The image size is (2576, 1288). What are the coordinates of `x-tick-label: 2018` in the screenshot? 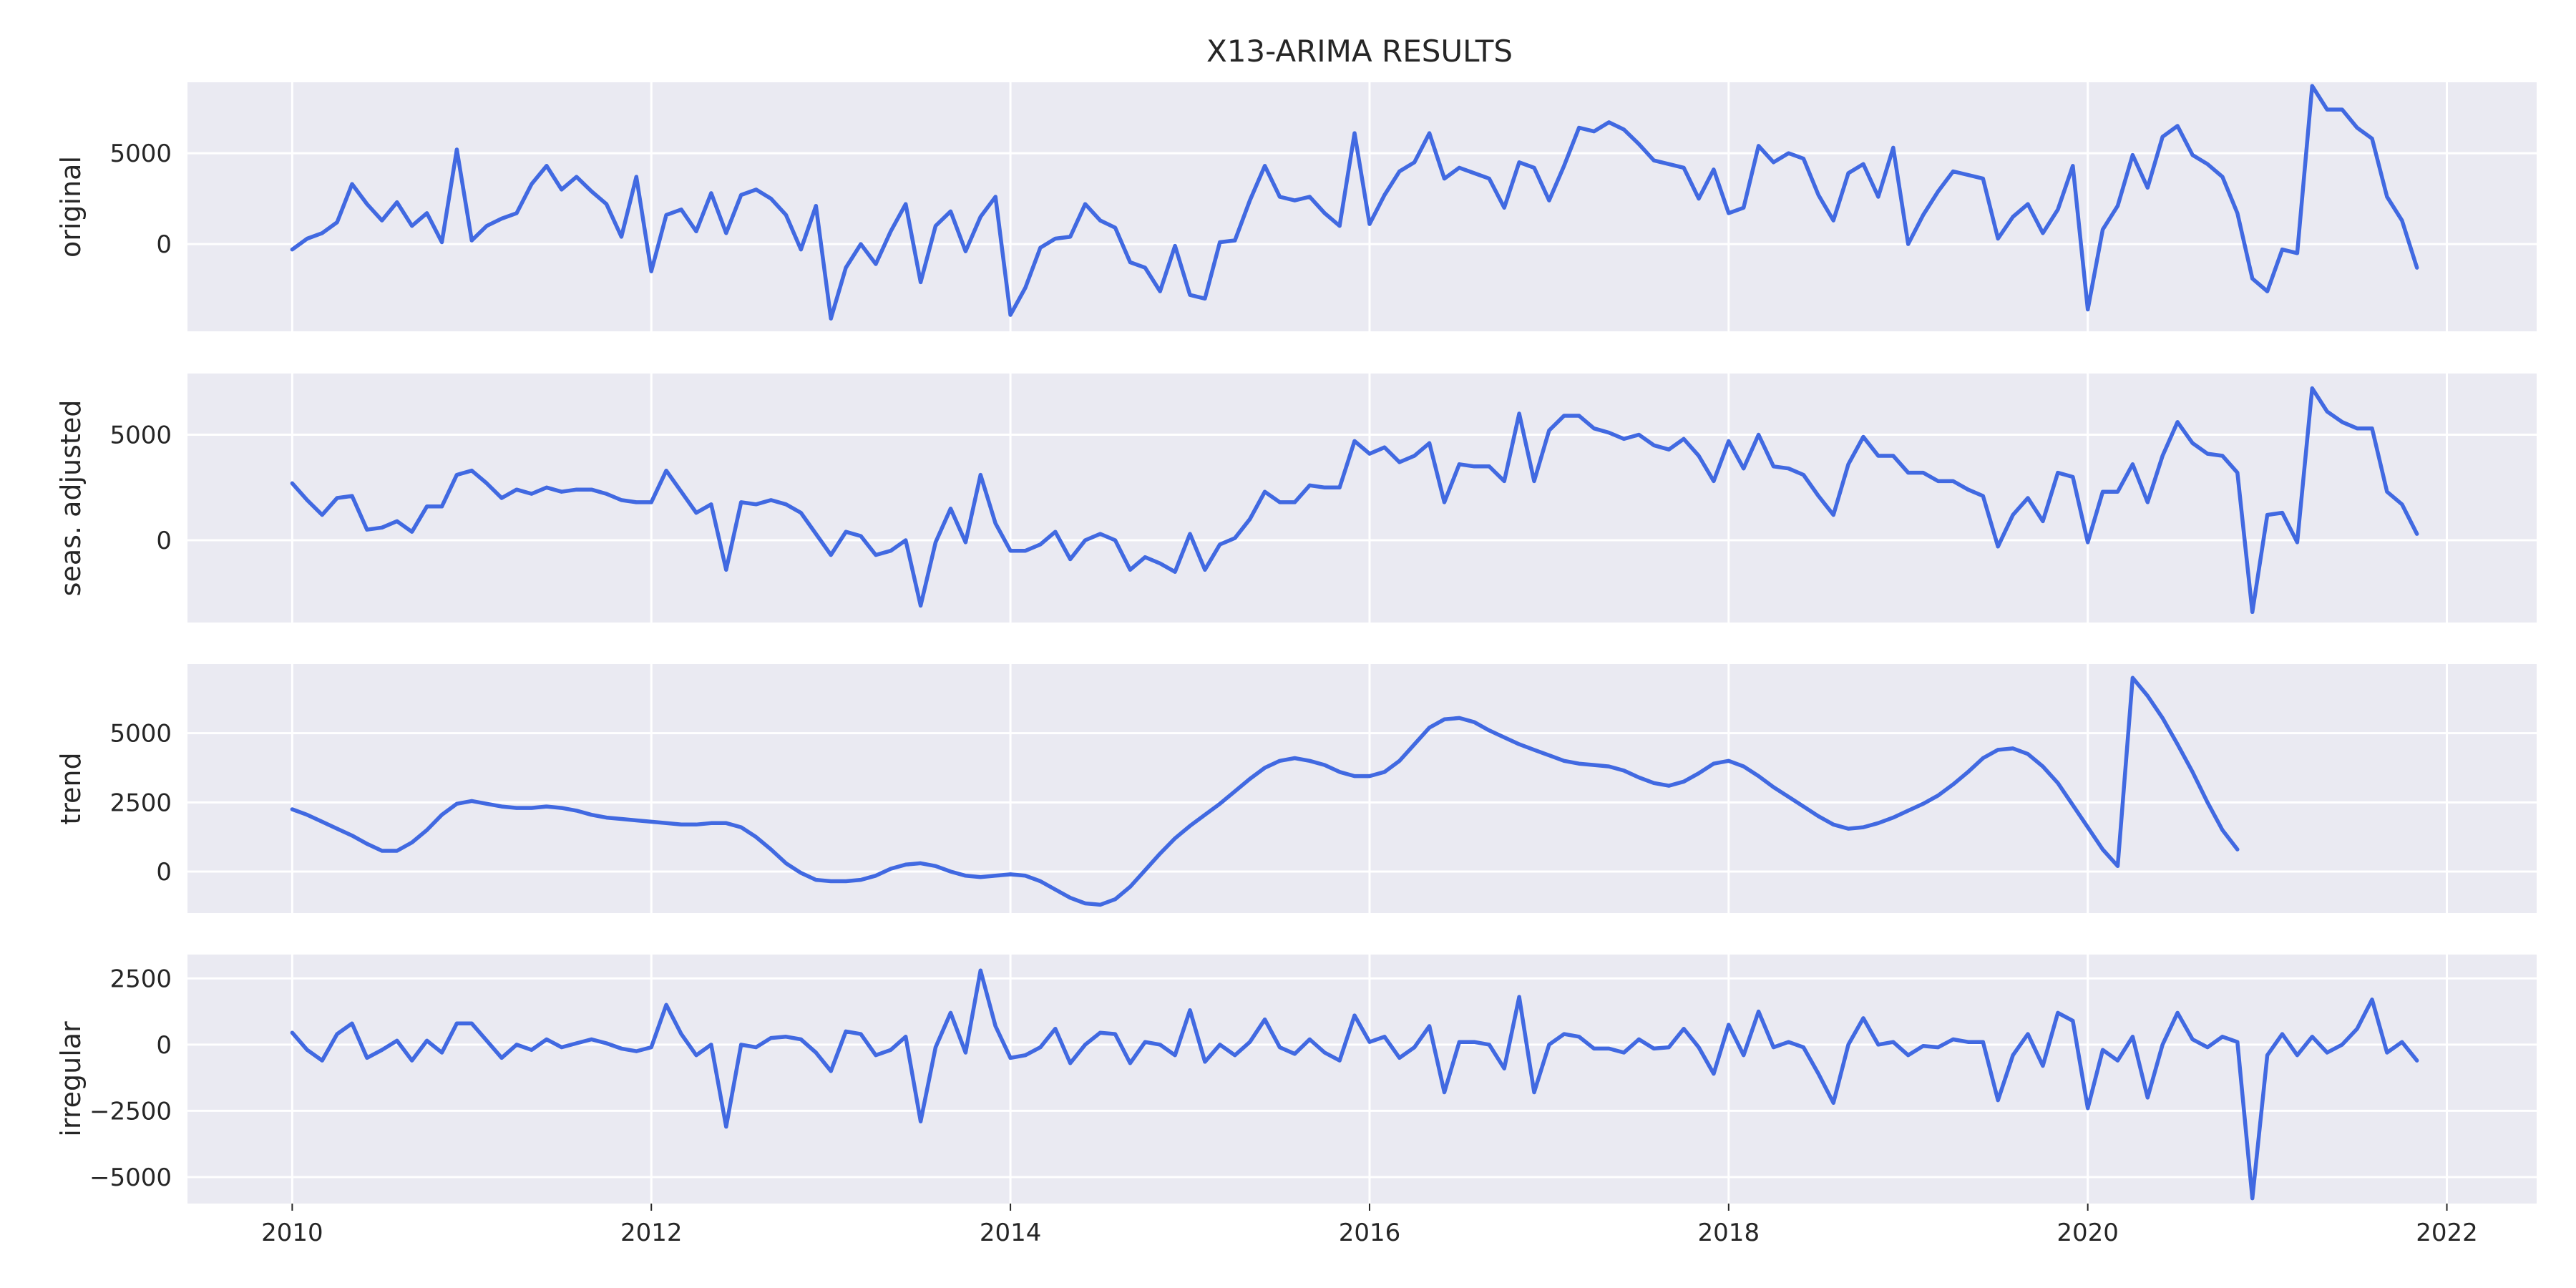 It's located at (1729, 1233).